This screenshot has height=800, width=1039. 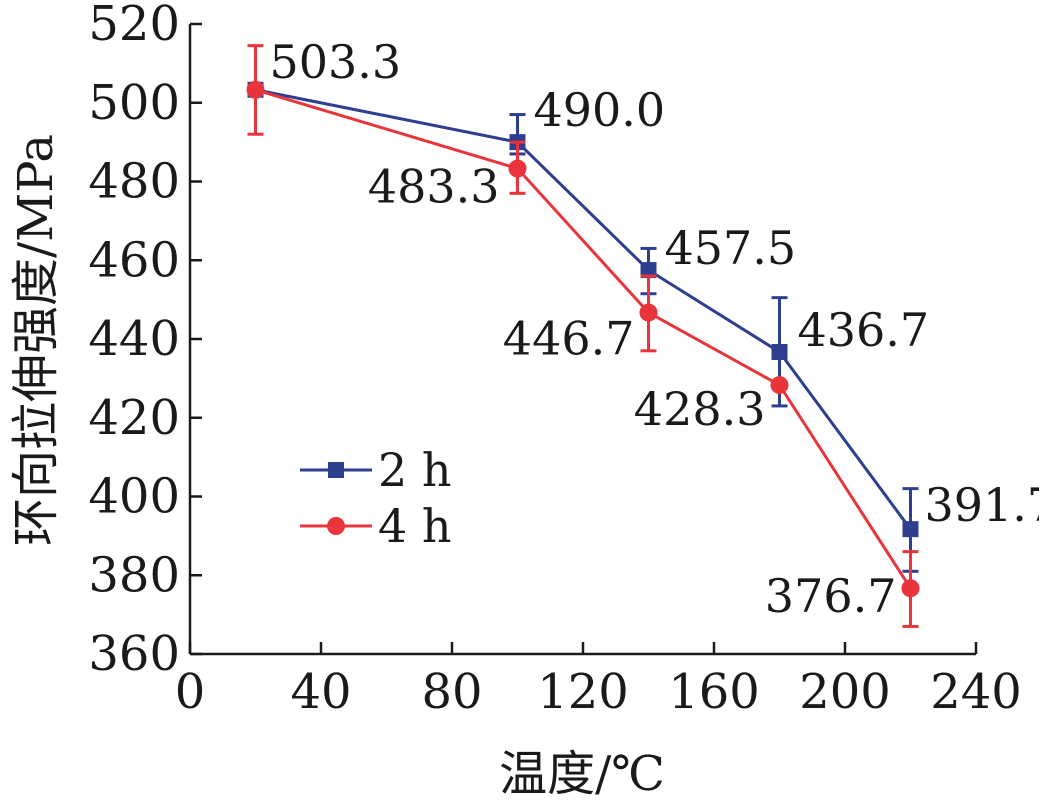 What do you see at coordinates (583, 692) in the screenshot?
I see `x-tick-label: 120` at bounding box center [583, 692].